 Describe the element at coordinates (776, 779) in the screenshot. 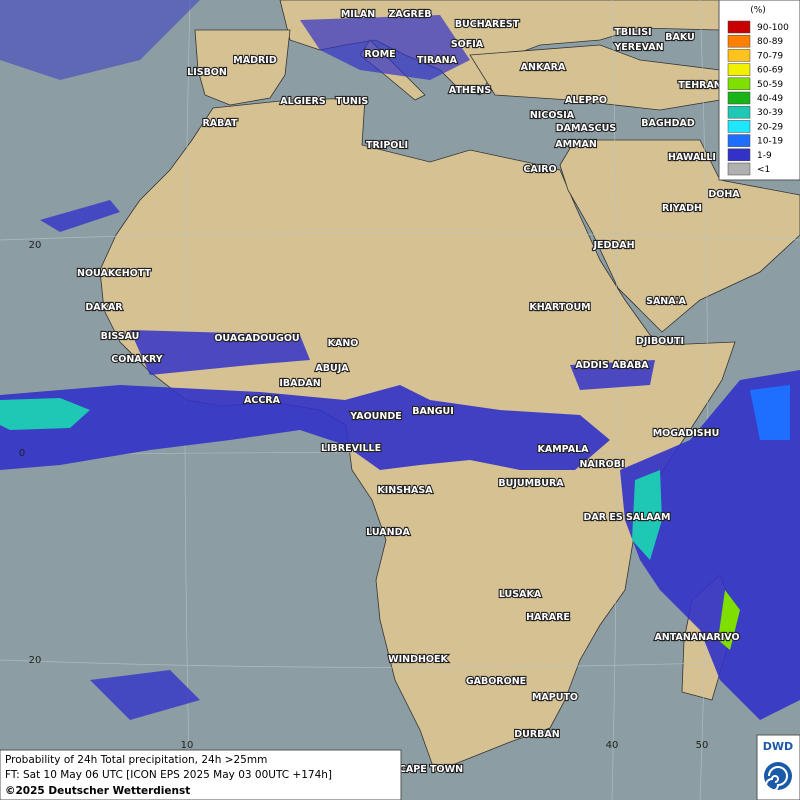

I see `logo-swirl` at that location.